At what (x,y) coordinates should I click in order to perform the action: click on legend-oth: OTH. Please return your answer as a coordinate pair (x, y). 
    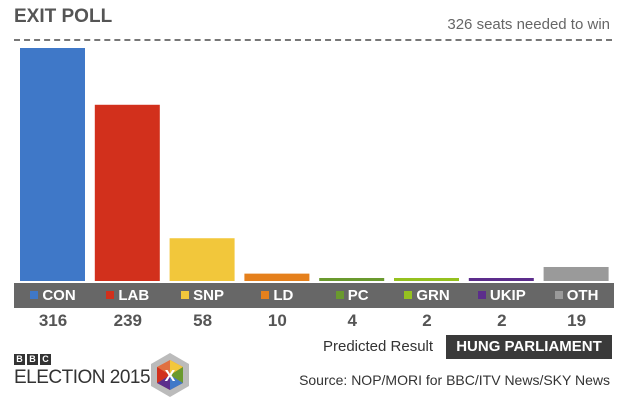
    Looking at the image, I should click on (577, 295).